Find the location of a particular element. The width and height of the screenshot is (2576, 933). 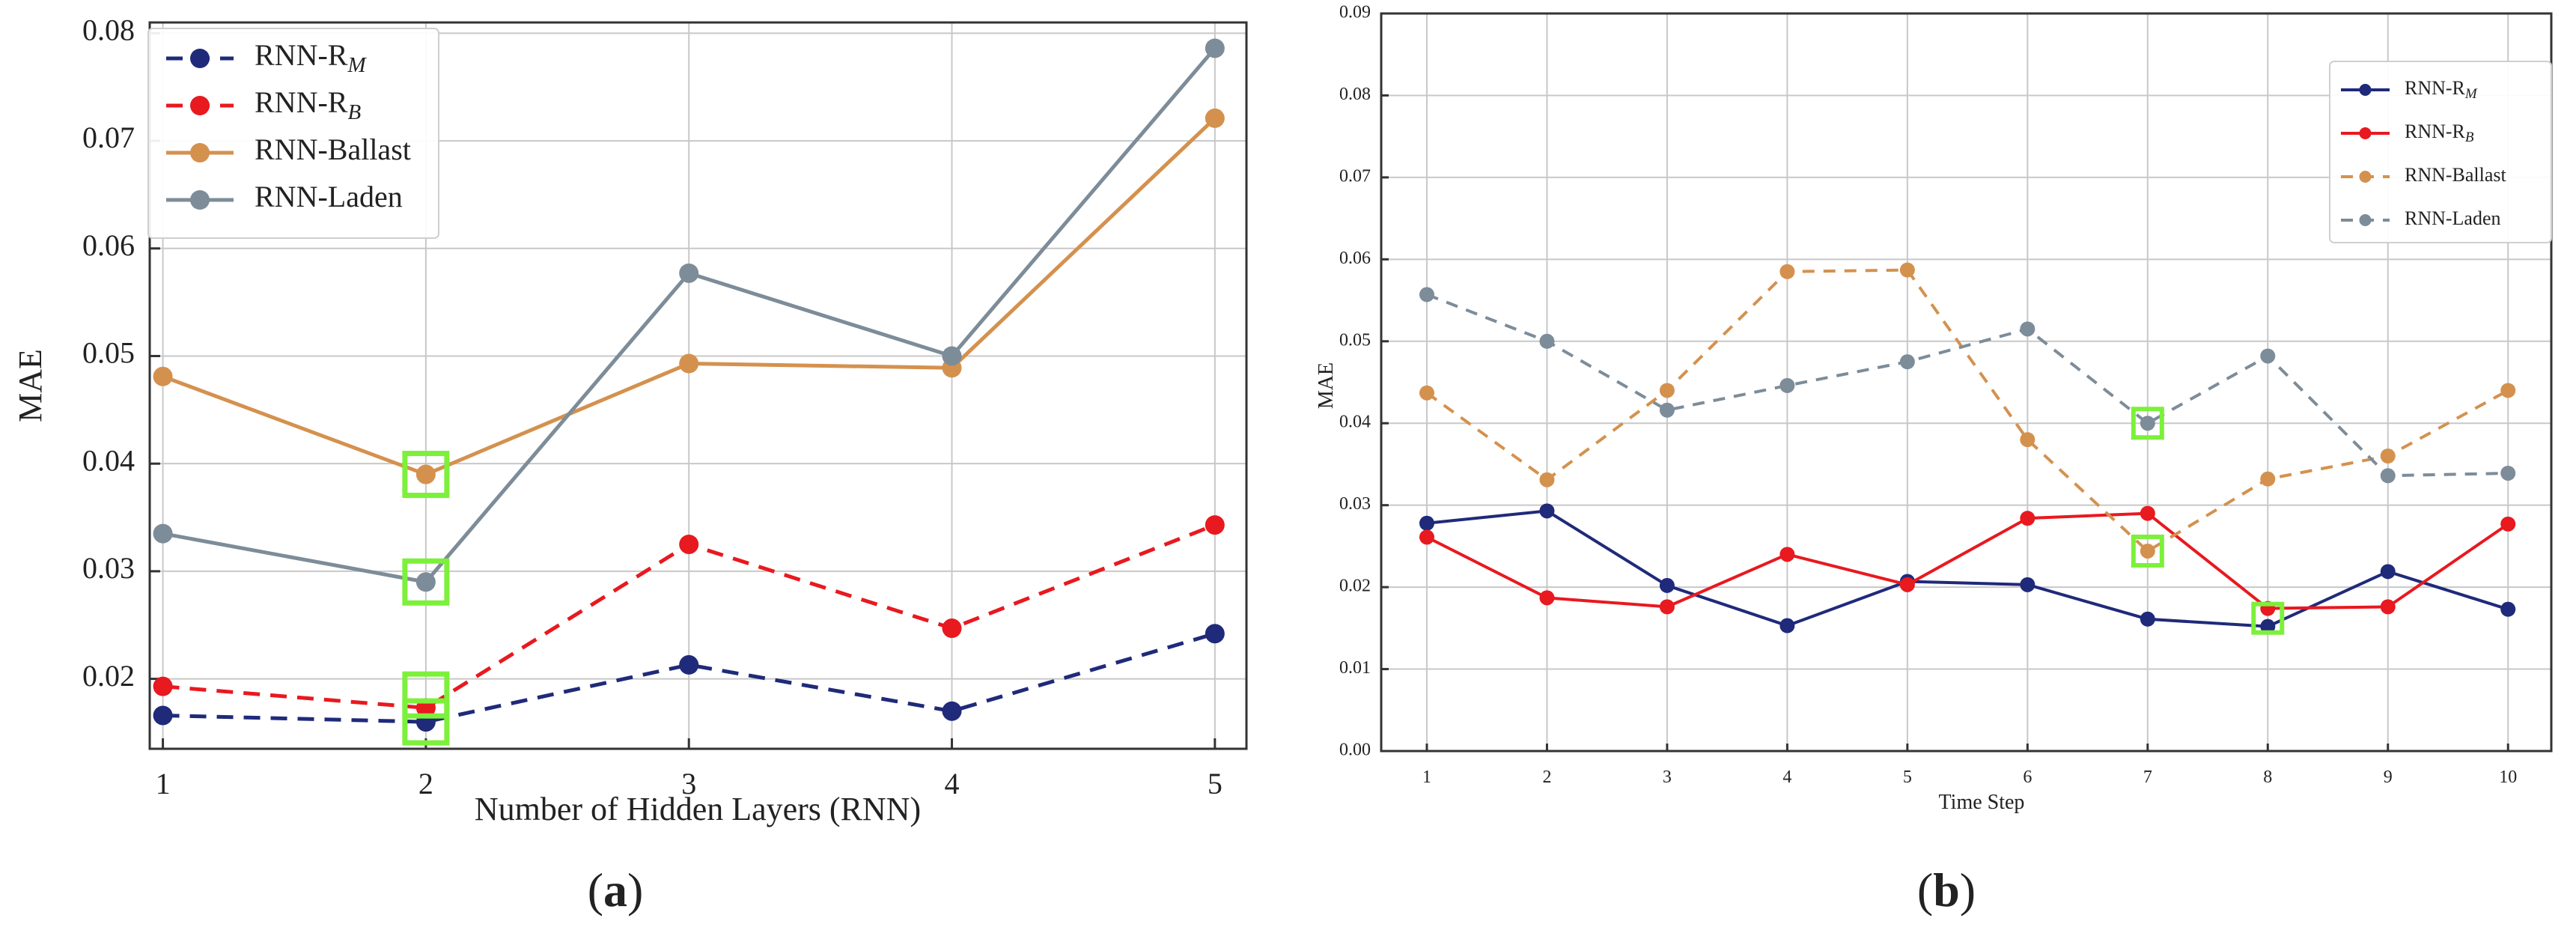

x-tick-label: 9 is located at coordinates (2388, 778).